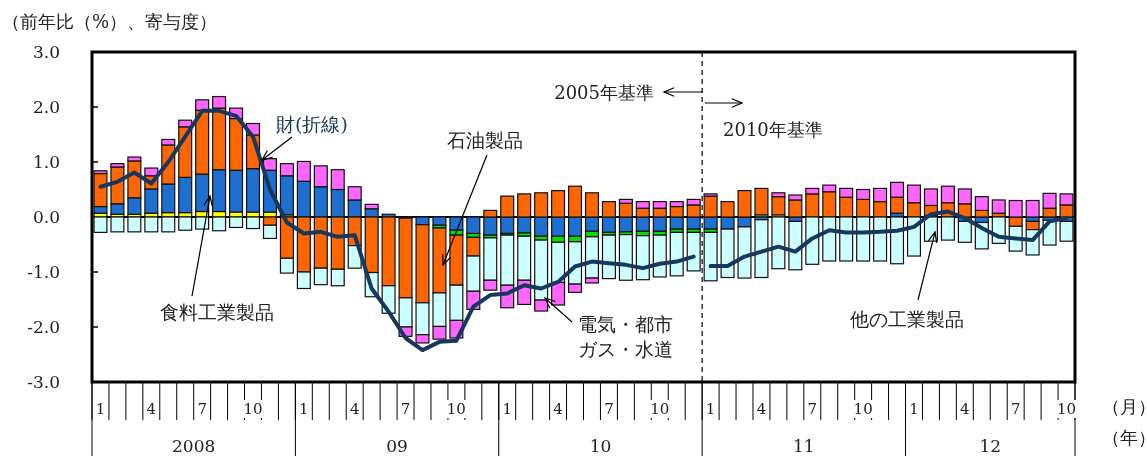 The image size is (1147, 456). Describe the element at coordinates (604, 92) in the screenshot. I see `annotation: 2005年基準` at that location.